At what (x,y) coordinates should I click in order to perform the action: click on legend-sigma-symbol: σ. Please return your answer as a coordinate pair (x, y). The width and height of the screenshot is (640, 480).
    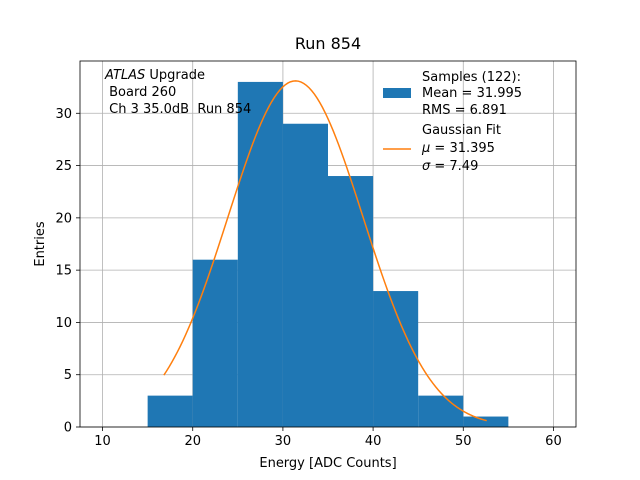
    Looking at the image, I should click on (426, 166).